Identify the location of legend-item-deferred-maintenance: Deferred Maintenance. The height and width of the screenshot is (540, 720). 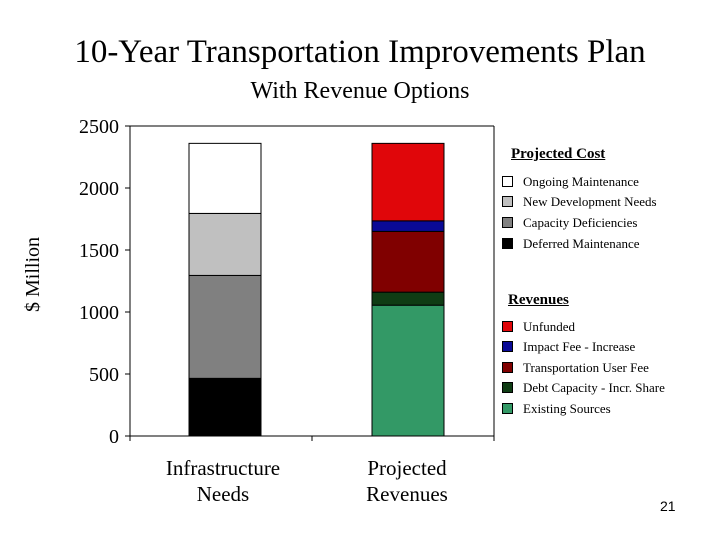
(571, 244).